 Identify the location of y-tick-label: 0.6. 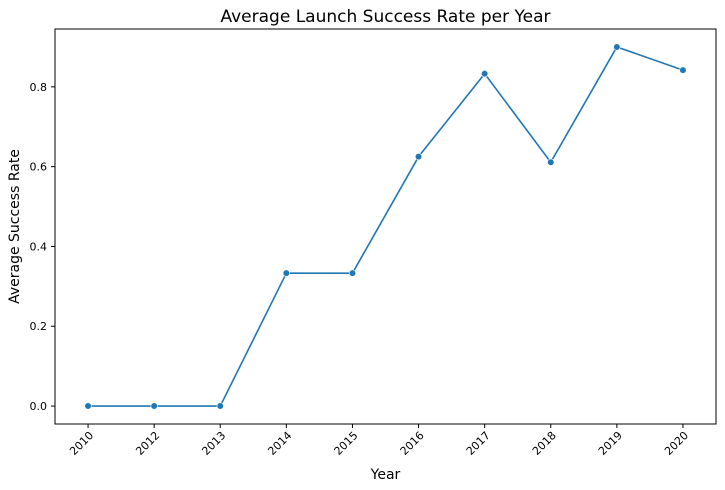
(39, 167).